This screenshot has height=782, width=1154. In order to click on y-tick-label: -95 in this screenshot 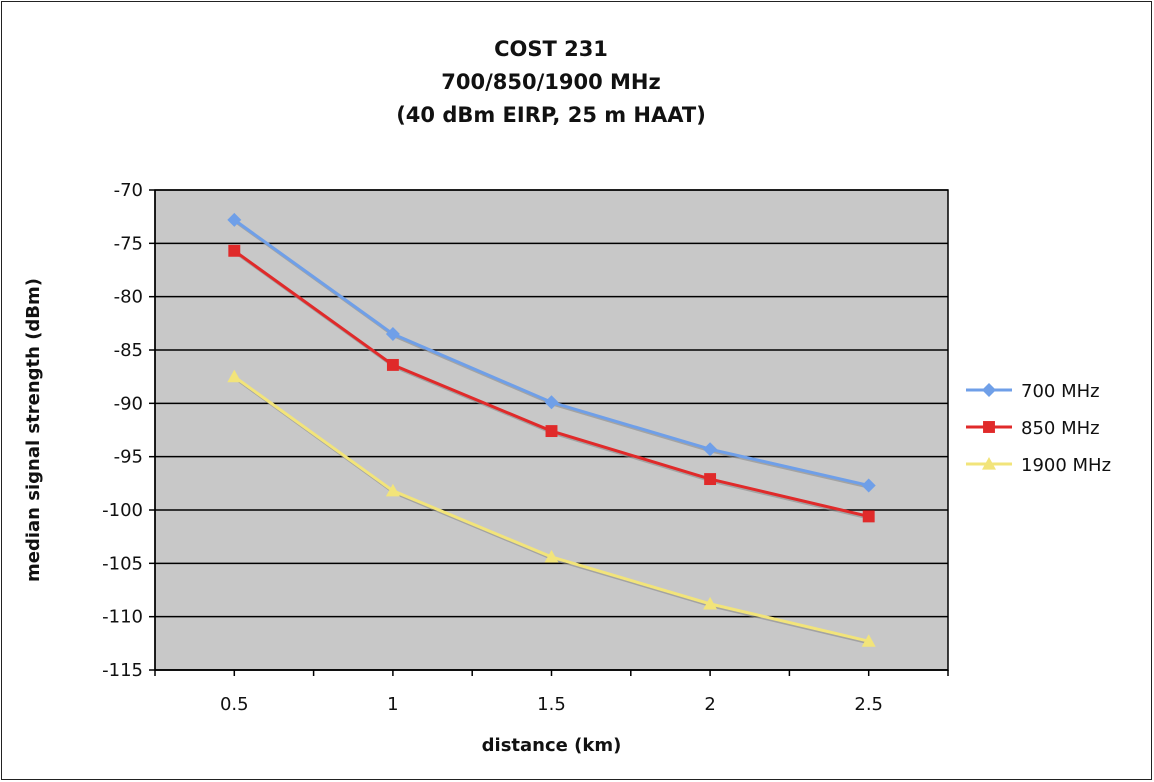, I will do `click(128, 457)`.